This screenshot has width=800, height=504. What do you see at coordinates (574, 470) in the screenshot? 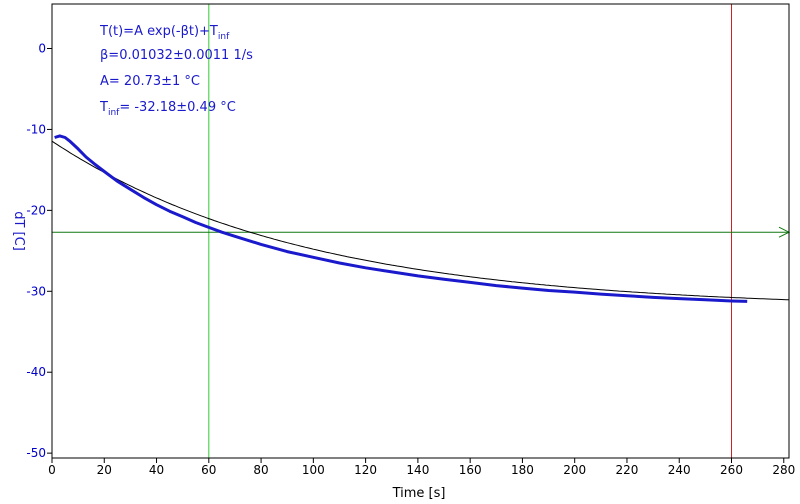
I see `x-tick-label: 200` at bounding box center [574, 470].